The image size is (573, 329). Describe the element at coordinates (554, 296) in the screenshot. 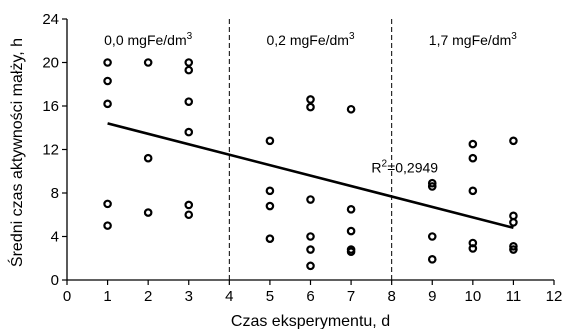

I see `x-tick-label: 12` at that location.